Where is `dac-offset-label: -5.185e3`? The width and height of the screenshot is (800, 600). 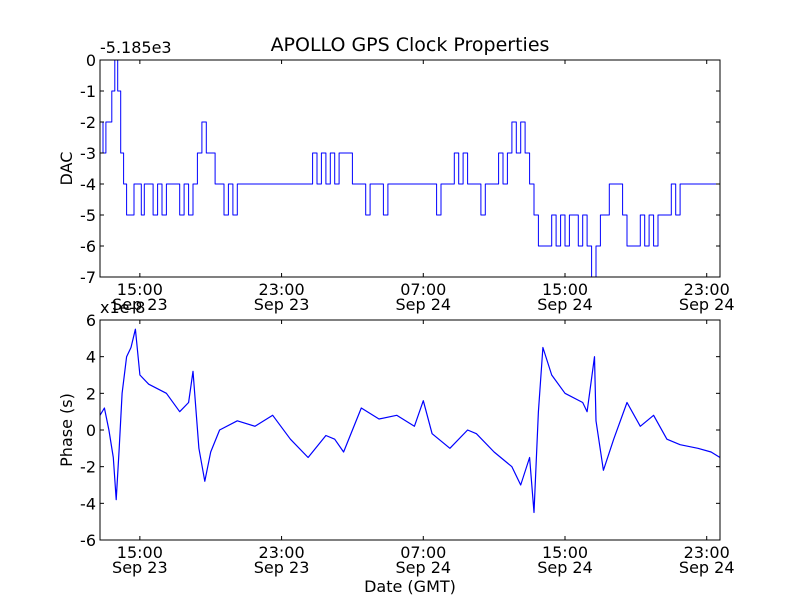
dac-offset-label: -5.185e3 is located at coordinates (136, 47).